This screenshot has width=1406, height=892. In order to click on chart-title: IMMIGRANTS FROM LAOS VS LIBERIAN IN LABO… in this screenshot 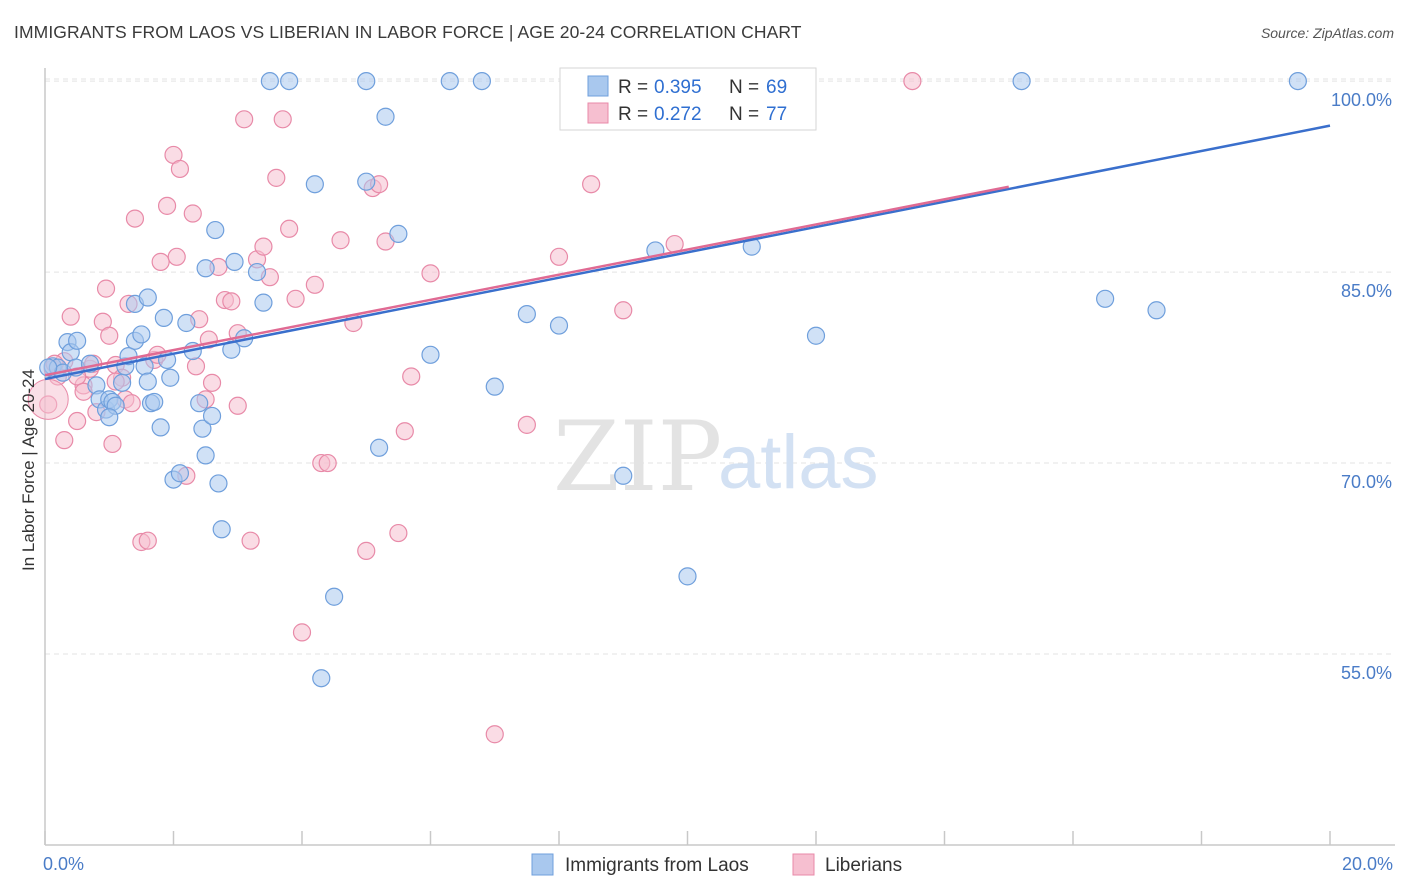, I will do `click(408, 32)`.